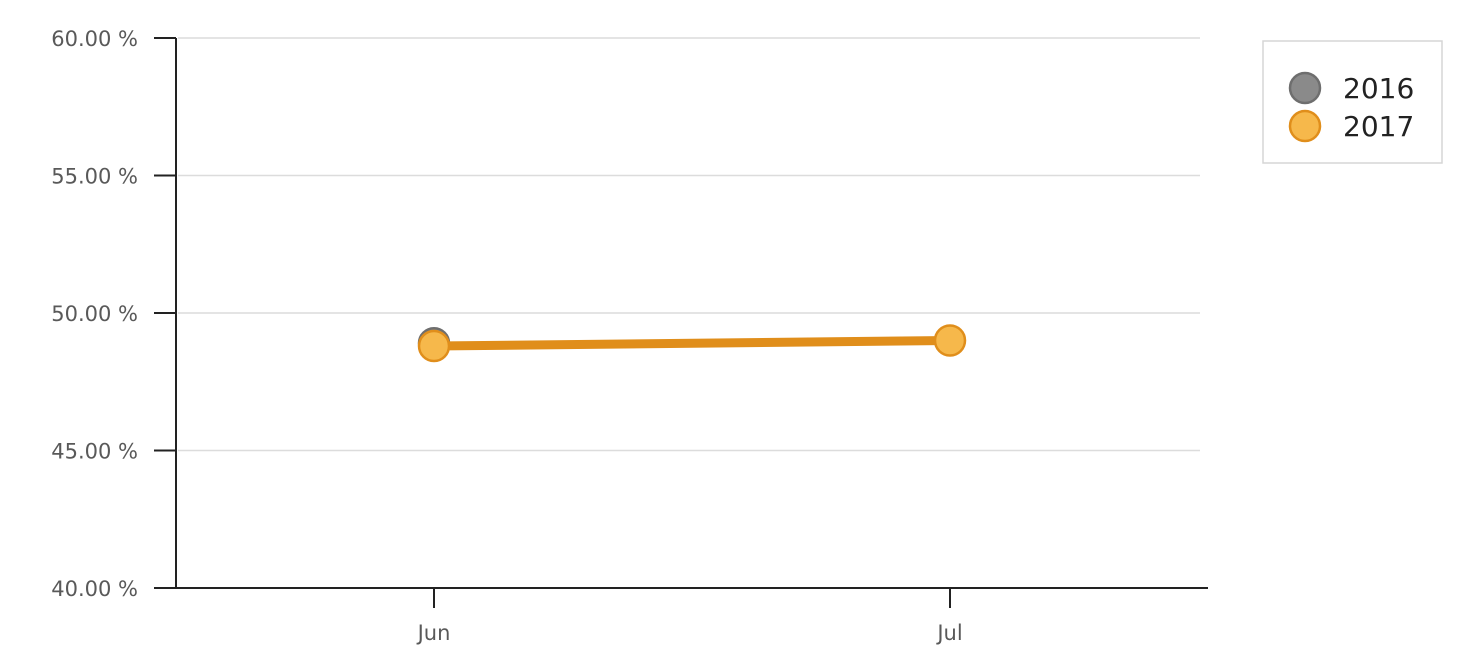  I want to click on y-tick-label: 50.00 %, so click(94, 314).